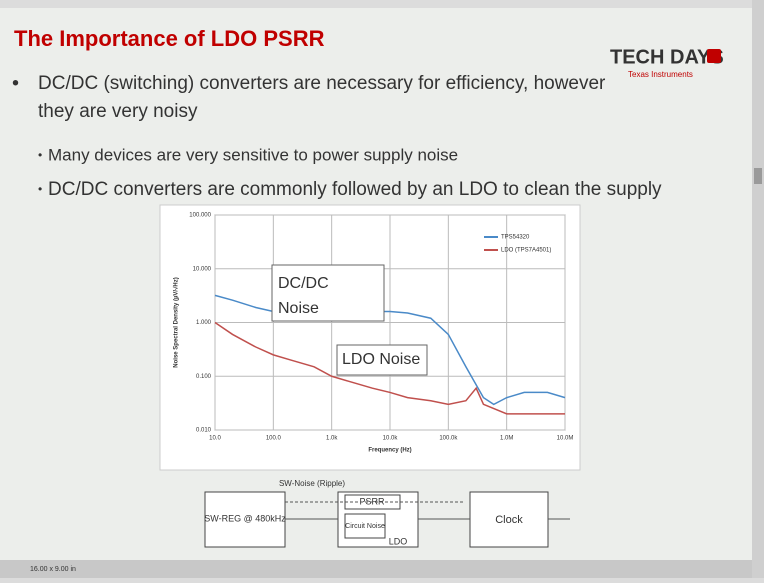 The height and width of the screenshot is (583, 764). I want to click on noise-box, so click(365, 526).